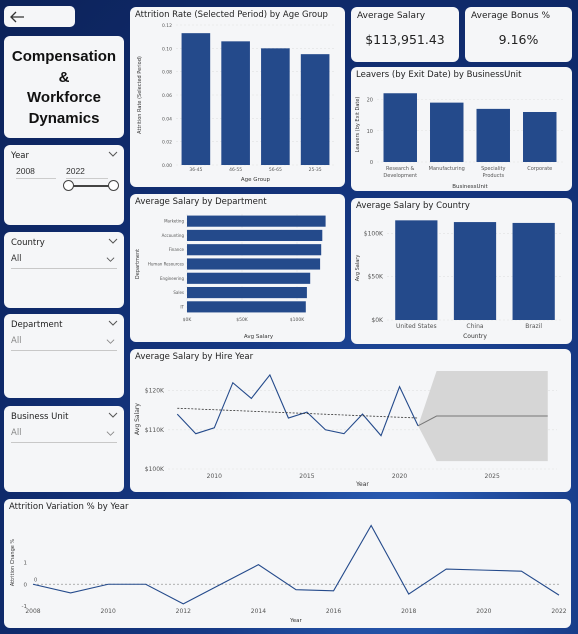 The width and height of the screenshot is (578, 634). Describe the element at coordinates (183, 611) in the screenshot. I see `x-tick-label: 2012` at that location.